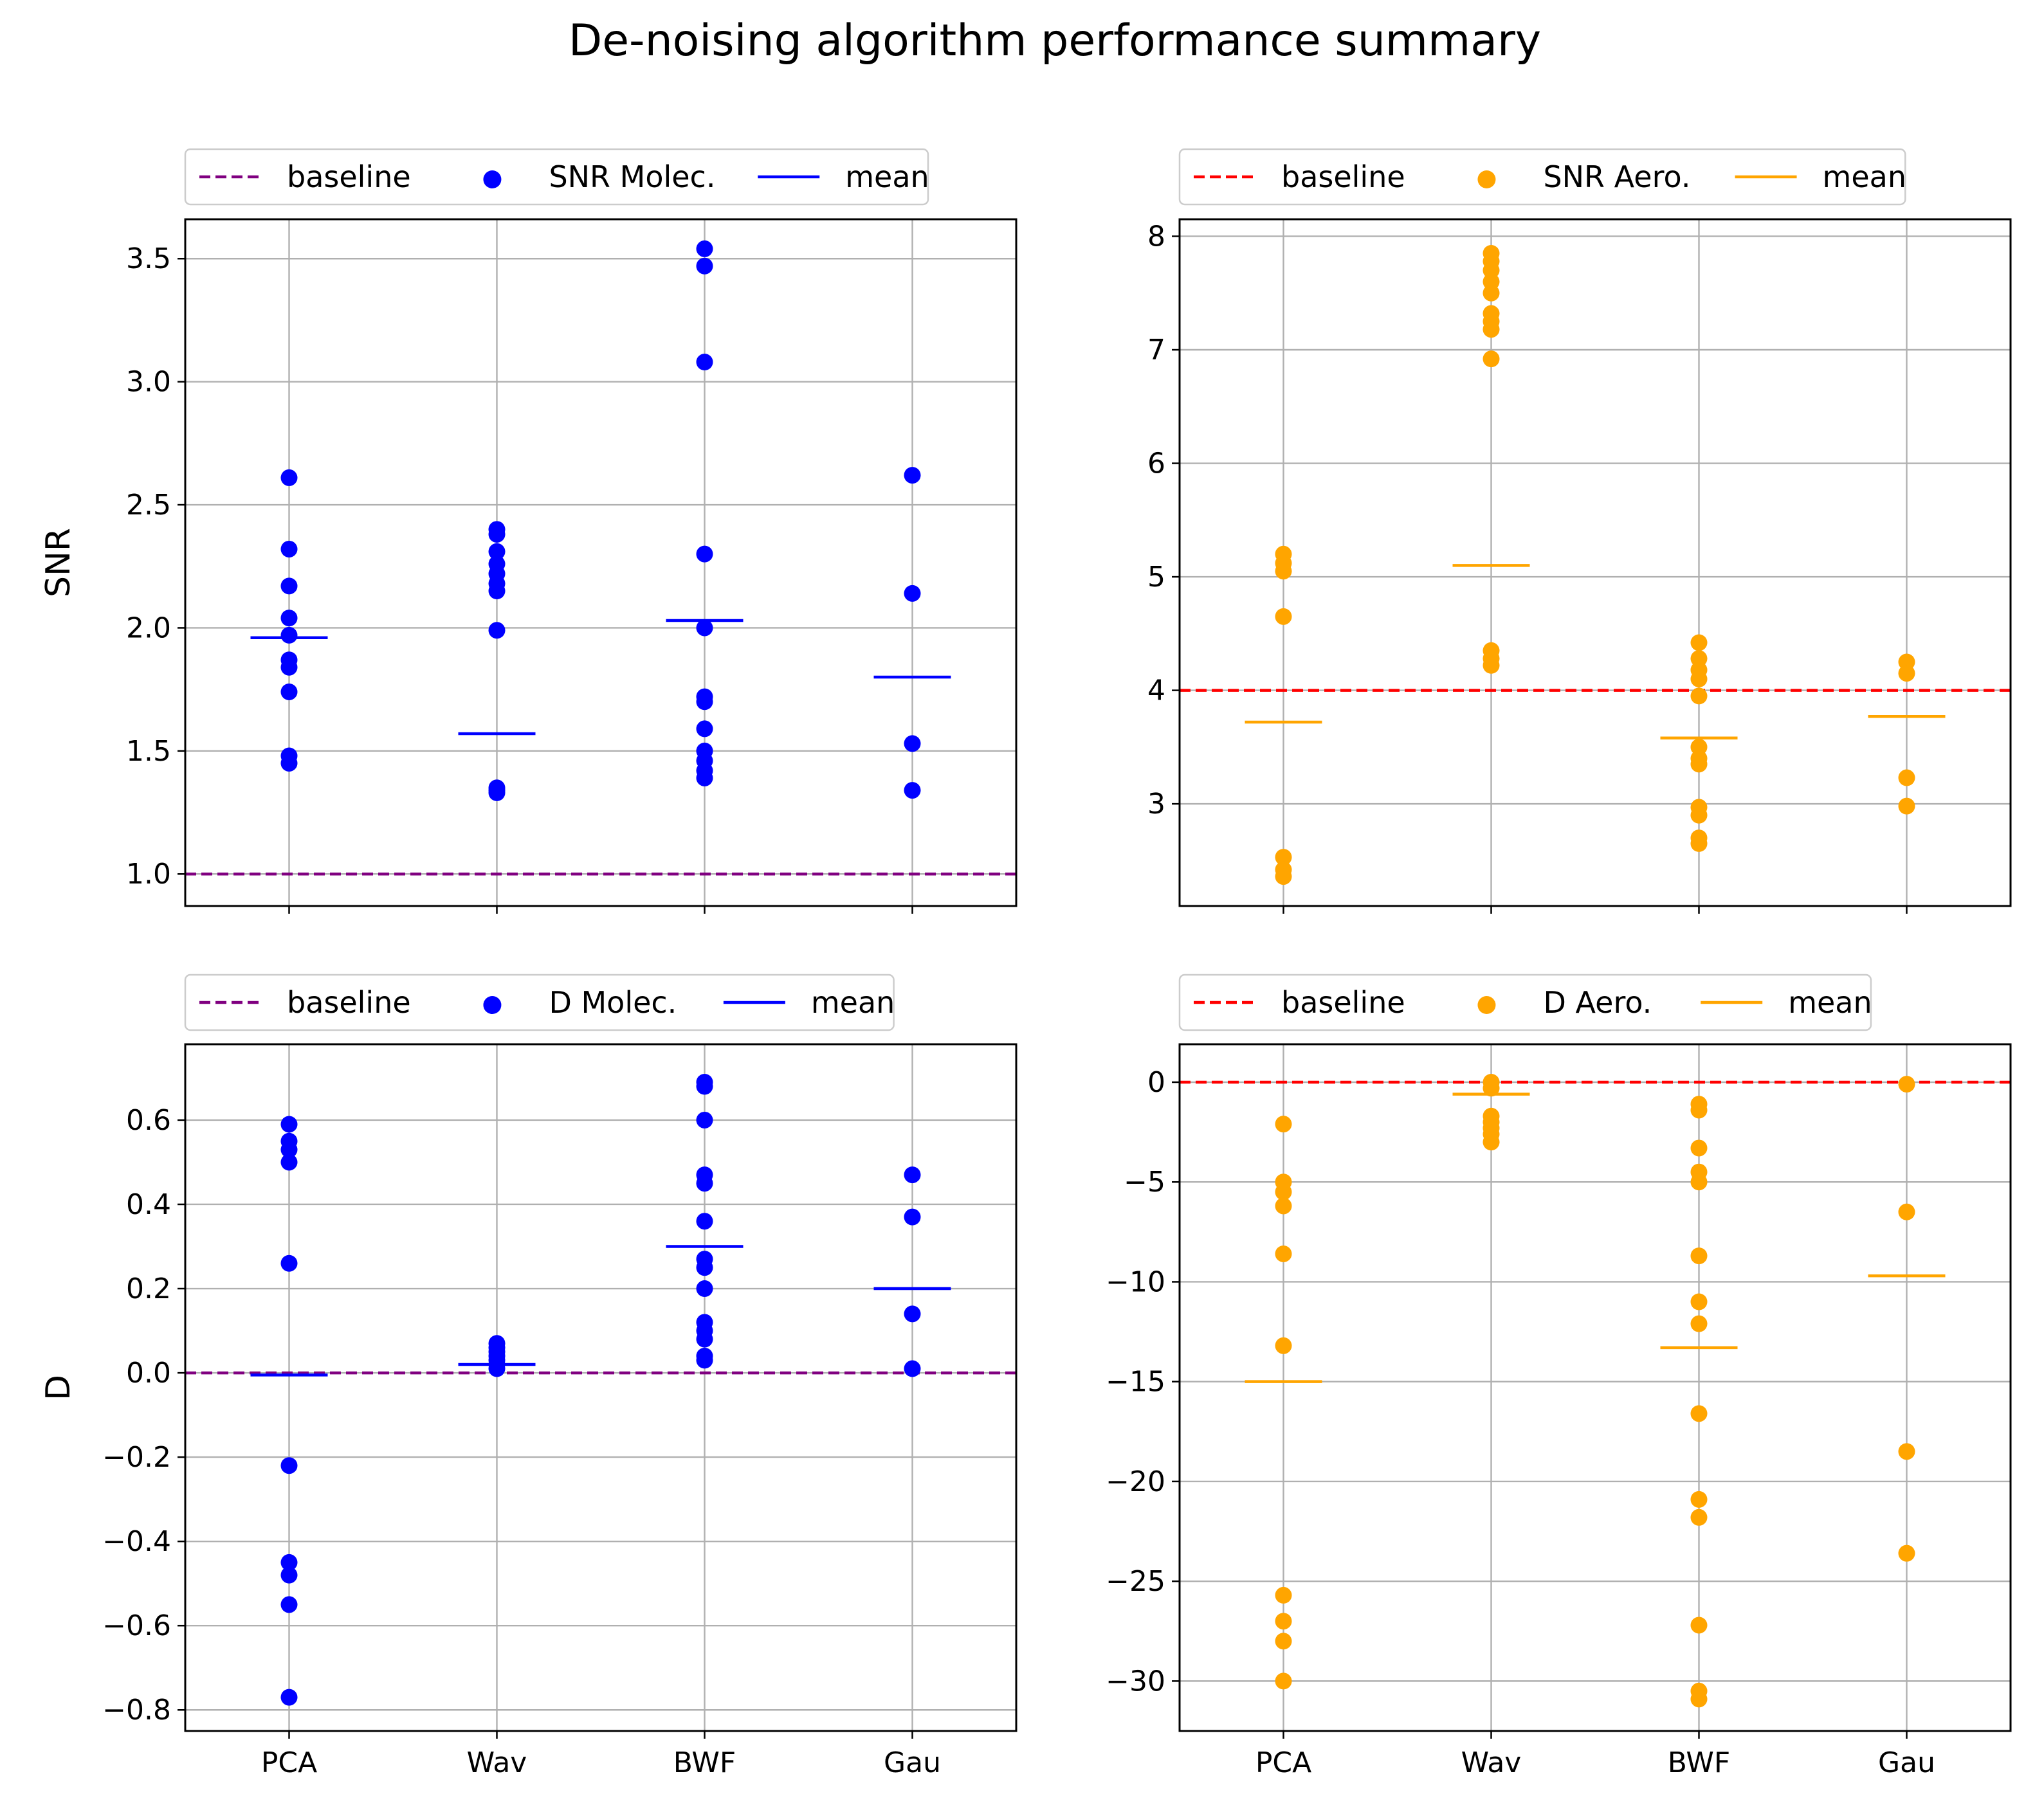  What do you see at coordinates (289, 1763) in the screenshot?
I see `x-tick-label-pca: PCA` at bounding box center [289, 1763].